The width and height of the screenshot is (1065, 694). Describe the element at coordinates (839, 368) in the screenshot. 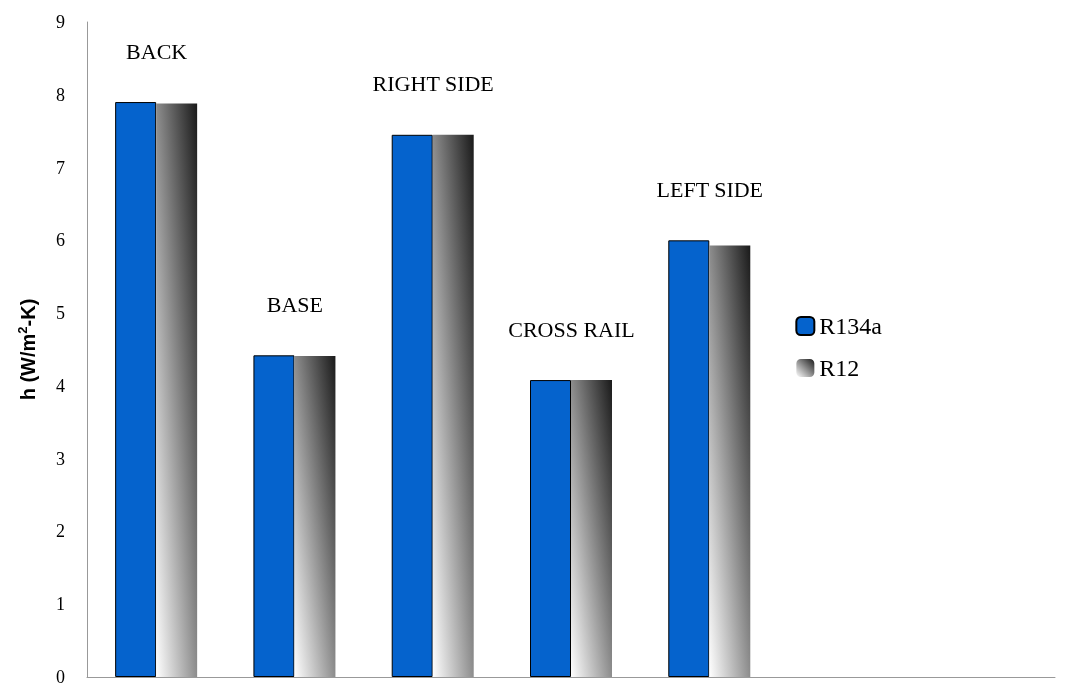

I see `legend-label: R12` at that location.